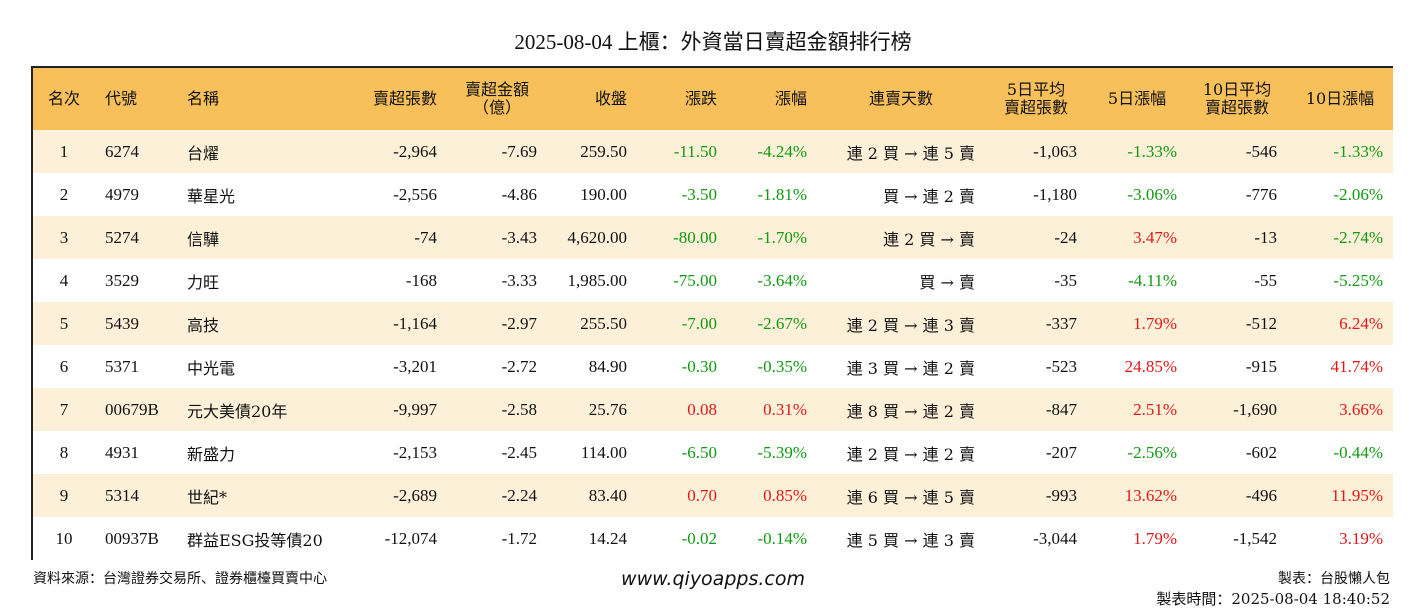 This screenshot has width=1426, height=612. What do you see at coordinates (132, 409) in the screenshot?
I see `code-cell: 00679B` at bounding box center [132, 409].